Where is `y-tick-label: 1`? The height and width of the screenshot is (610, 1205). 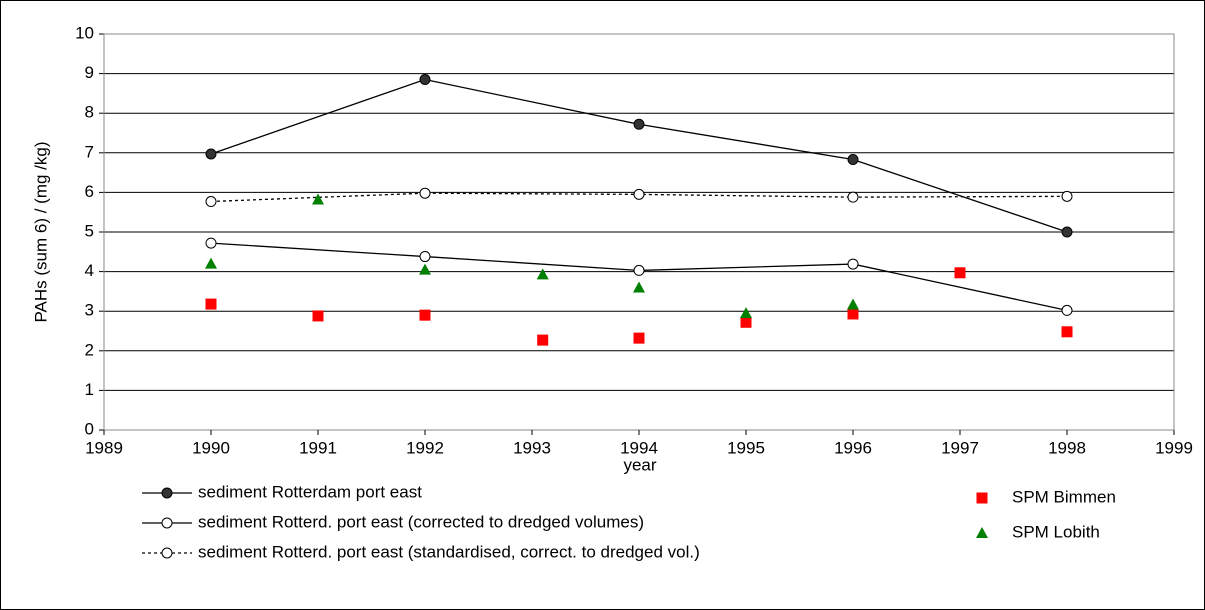 y-tick-label: 1 is located at coordinates (89, 389).